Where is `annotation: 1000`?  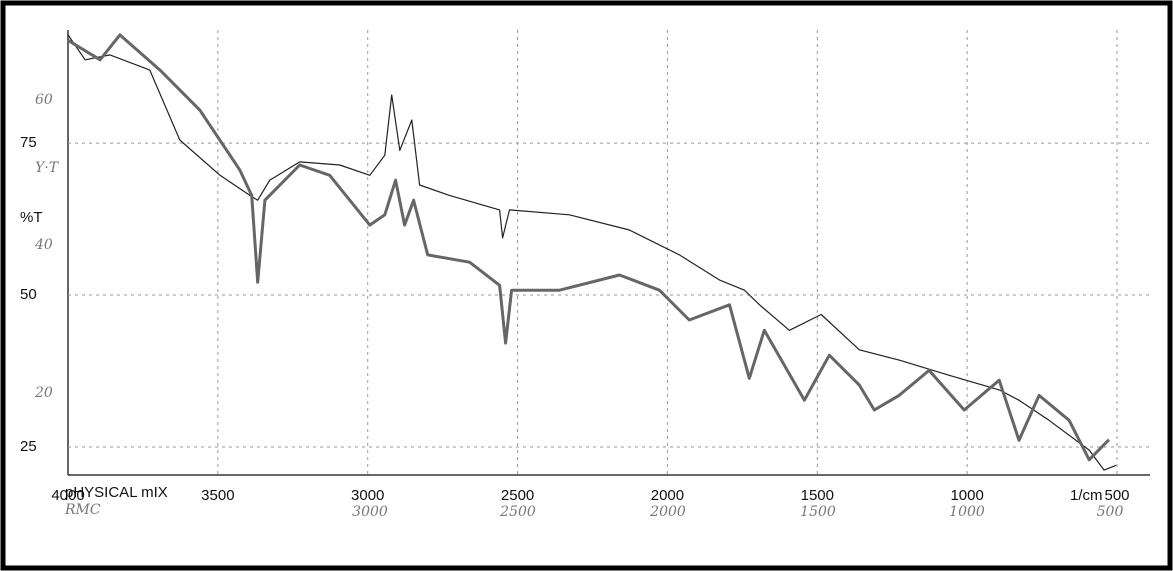 annotation: 1000 is located at coordinates (967, 512).